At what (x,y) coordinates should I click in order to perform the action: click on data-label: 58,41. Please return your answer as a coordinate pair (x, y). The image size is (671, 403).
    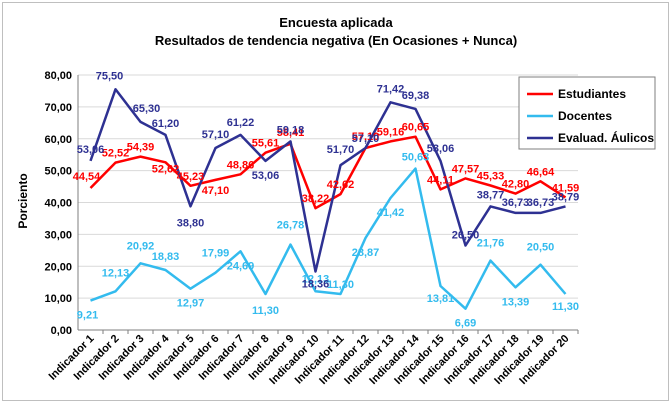
    Looking at the image, I should click on (291, 133).